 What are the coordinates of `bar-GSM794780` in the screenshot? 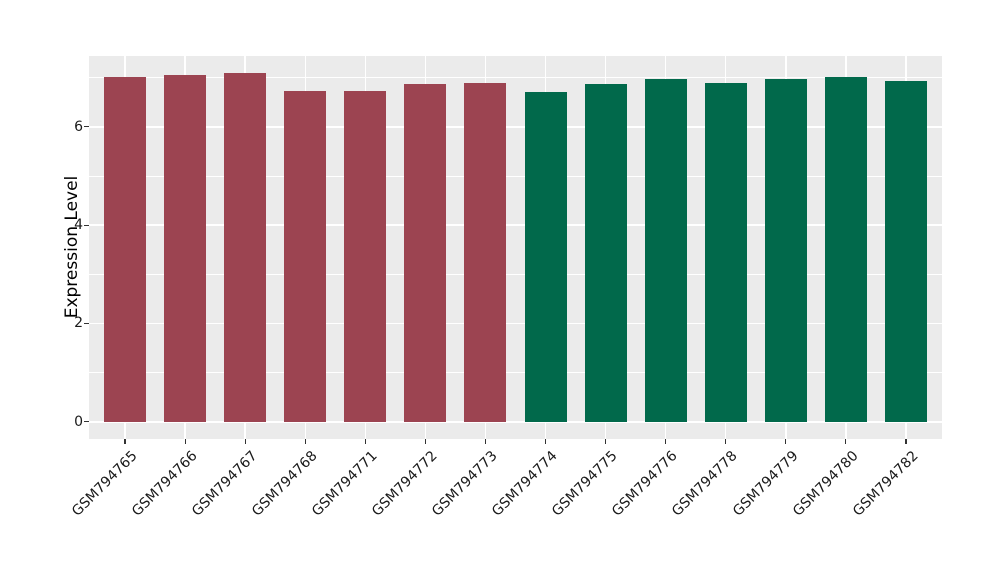 It's located at (845, 249).